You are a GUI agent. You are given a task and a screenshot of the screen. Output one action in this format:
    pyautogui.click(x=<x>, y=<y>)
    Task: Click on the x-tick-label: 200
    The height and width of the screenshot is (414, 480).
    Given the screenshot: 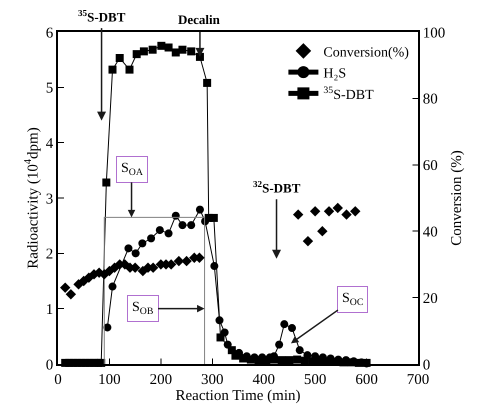 What is the action you would take?
    pyautogui.click(x=161, y=380)
    